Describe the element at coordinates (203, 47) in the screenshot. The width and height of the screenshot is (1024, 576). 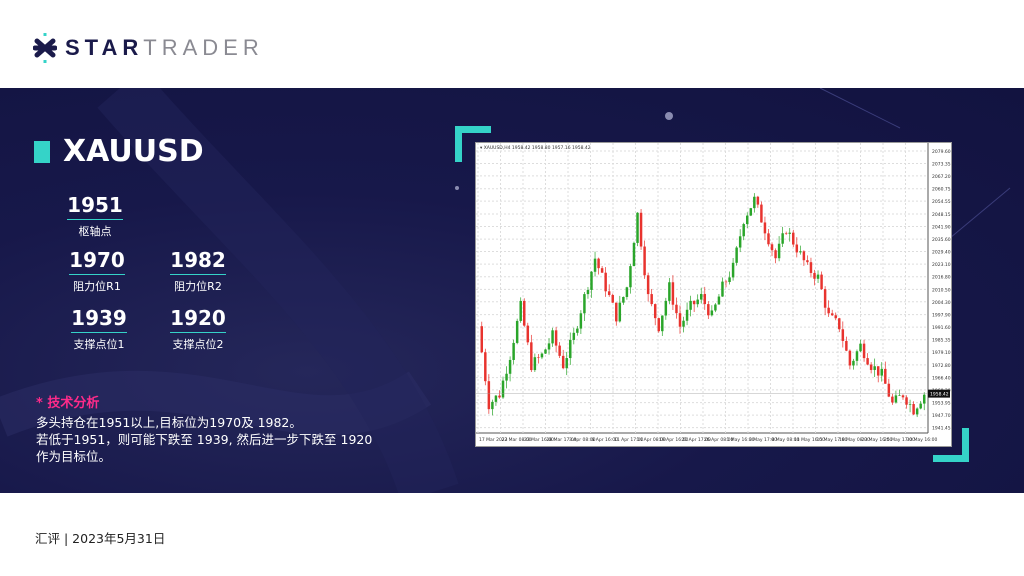
I see `brand-light: TRADER` at that location.